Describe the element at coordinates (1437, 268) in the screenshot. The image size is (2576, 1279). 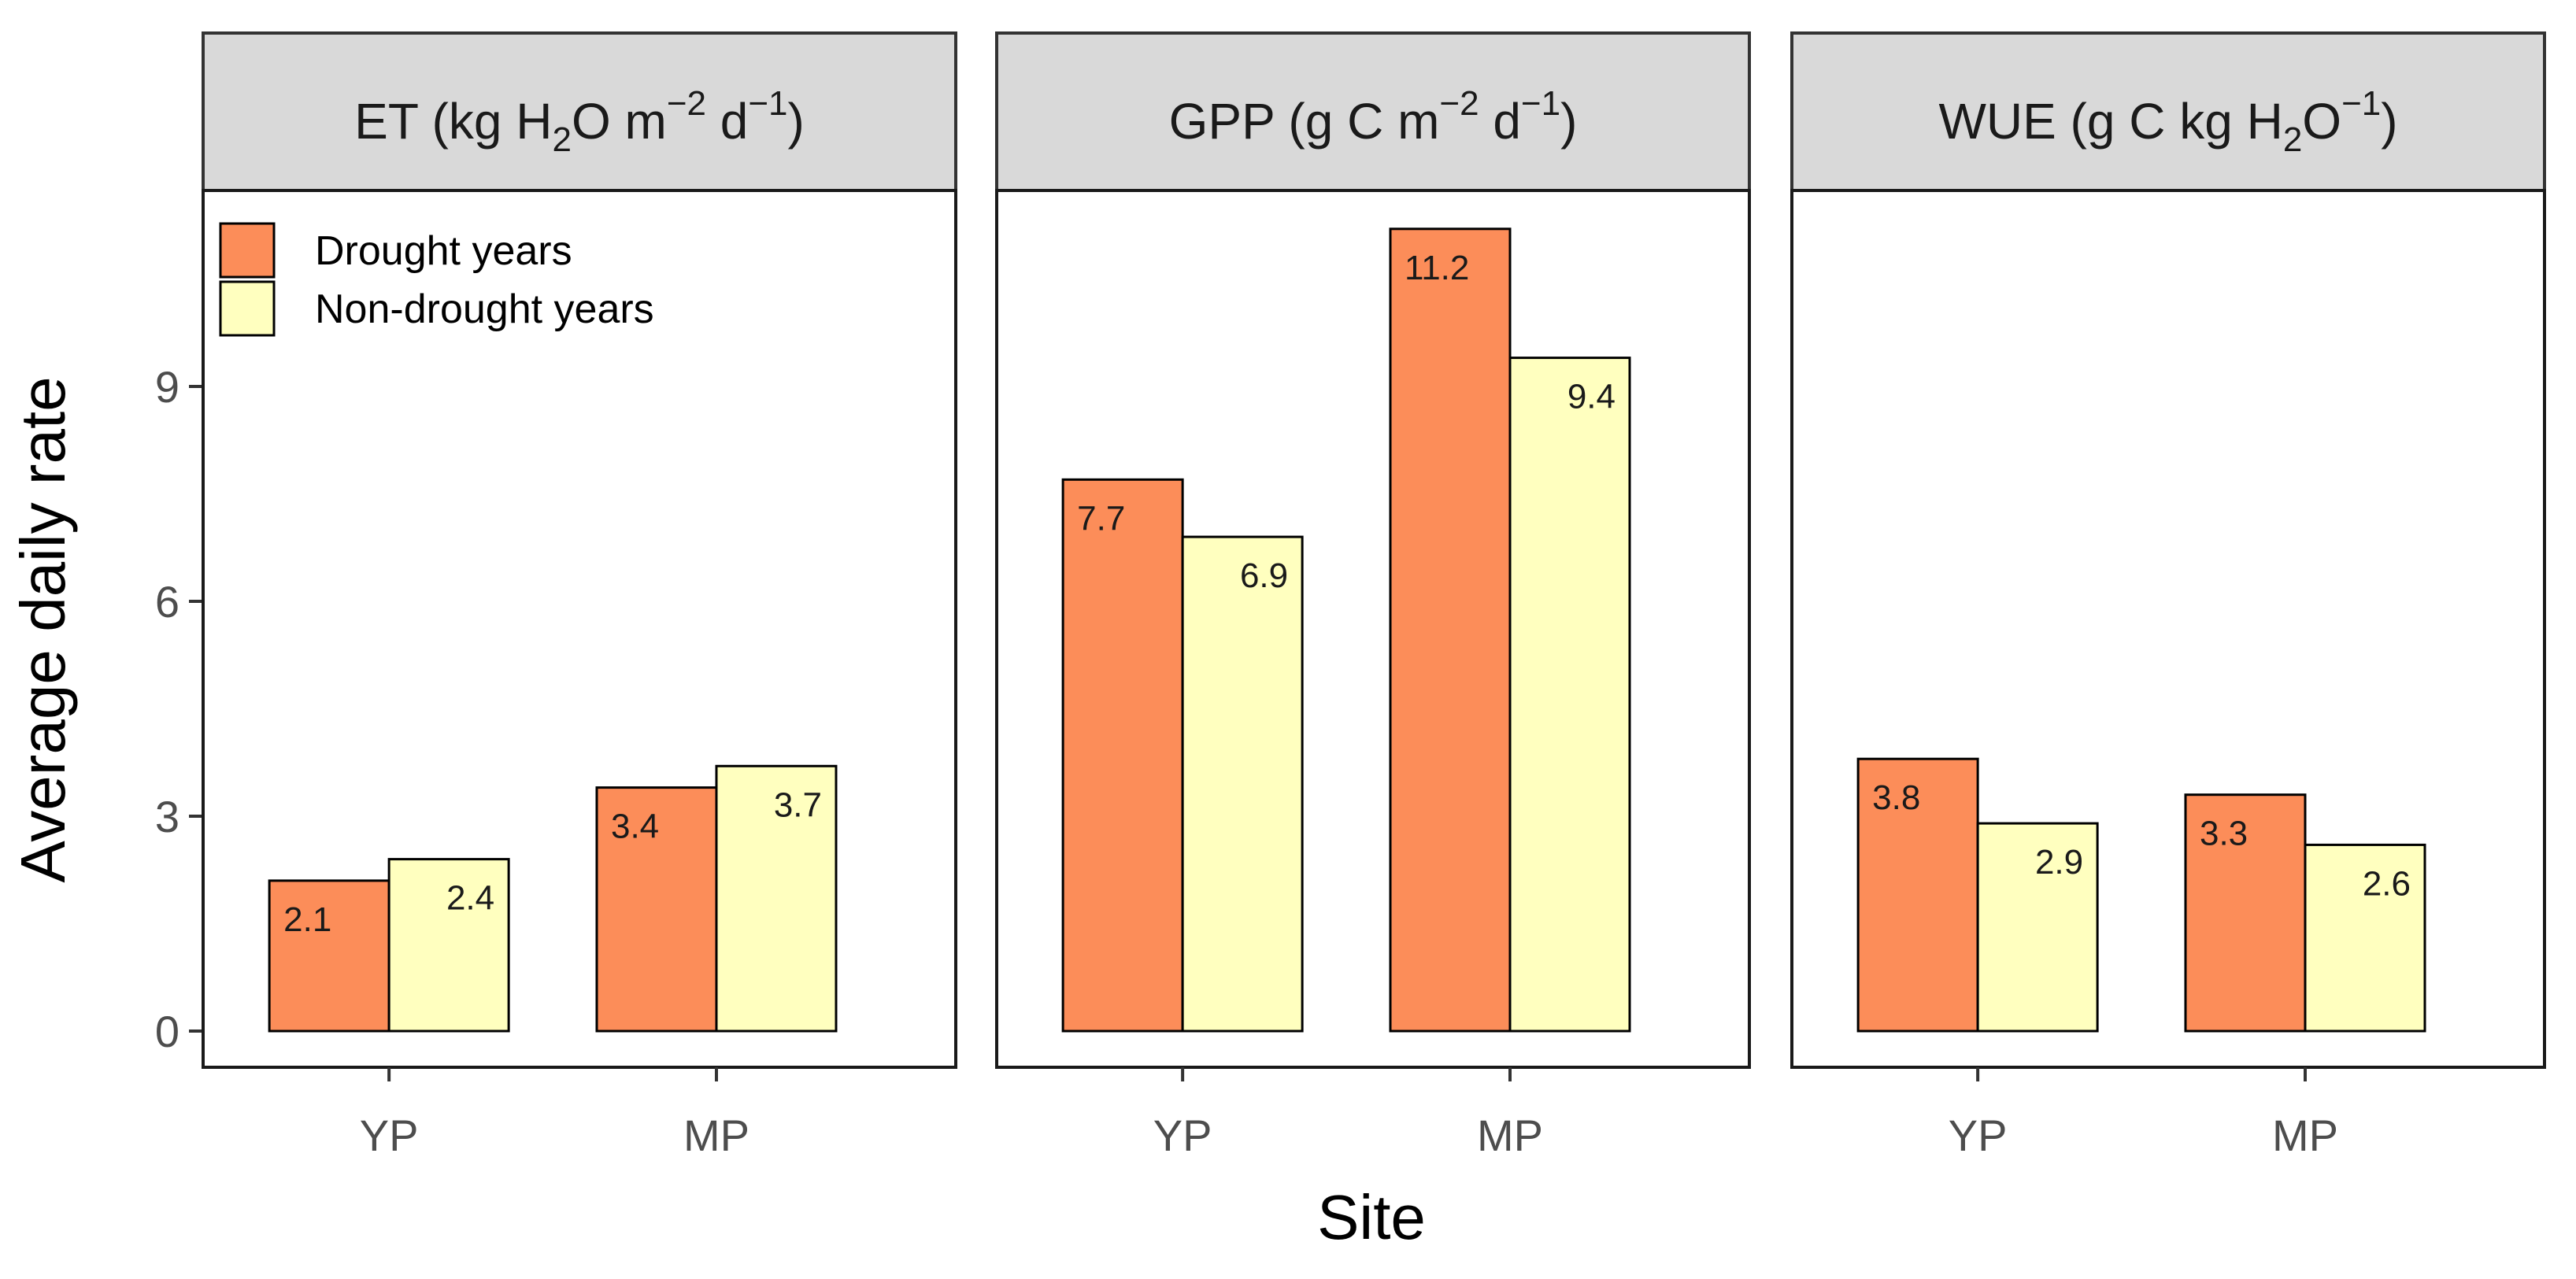
I see `bar-data-label: 11.2` at that location.